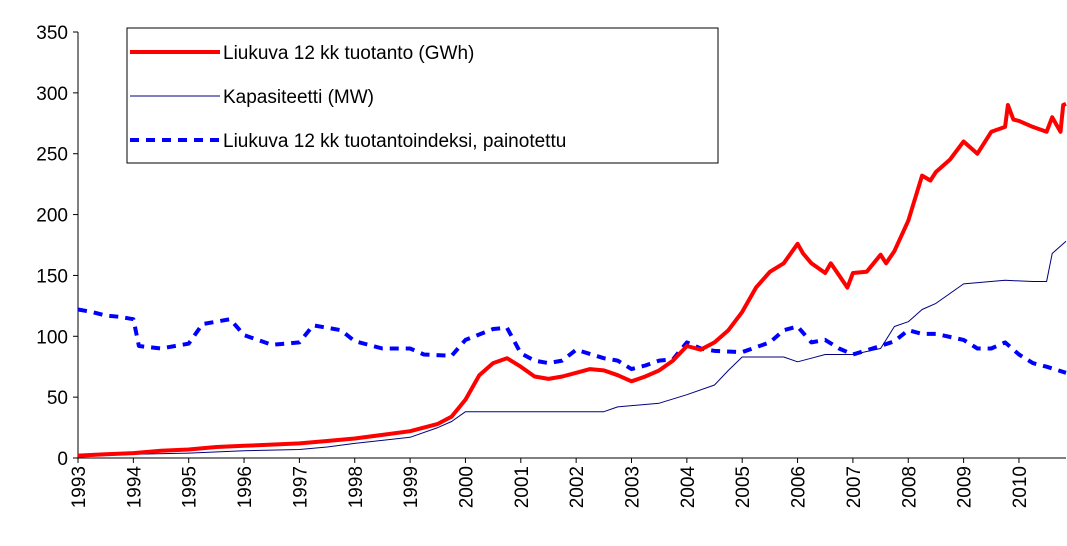 This screenshot has height=546, width=1067. Describe the element at coordinates (356, 487) in the screenshot. I see `x-tick-label: 1998` at that location.